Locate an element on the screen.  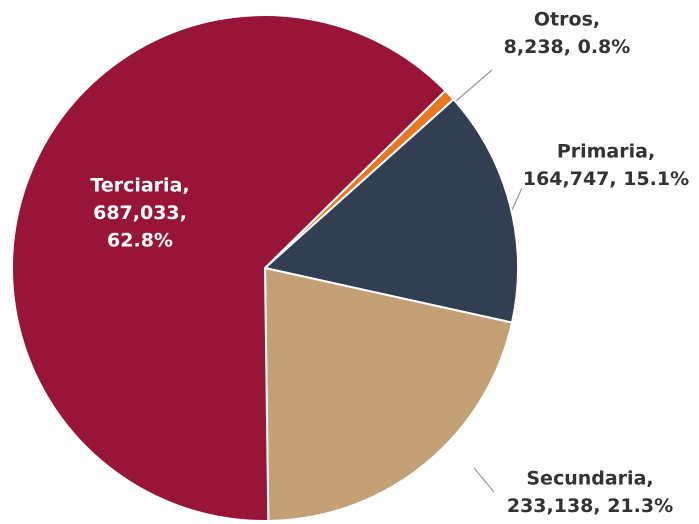
data-label: 687,033, is located at coordinates (140, 213).